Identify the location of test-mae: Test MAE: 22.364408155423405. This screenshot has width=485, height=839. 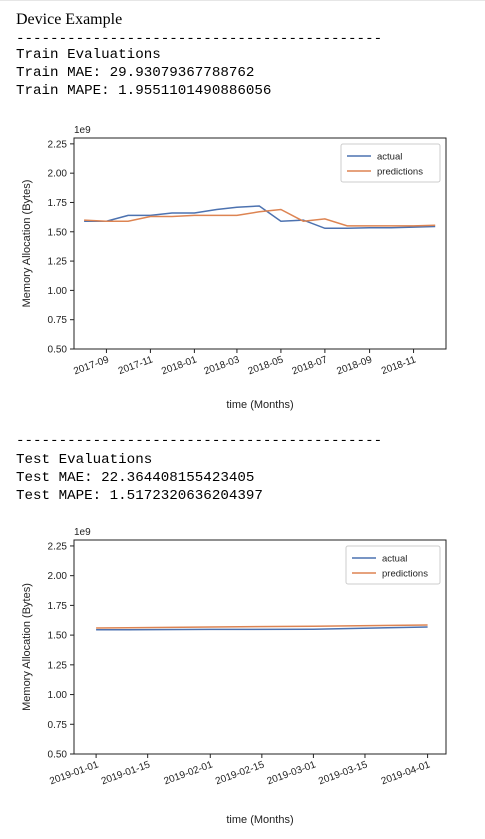
(135, 478).